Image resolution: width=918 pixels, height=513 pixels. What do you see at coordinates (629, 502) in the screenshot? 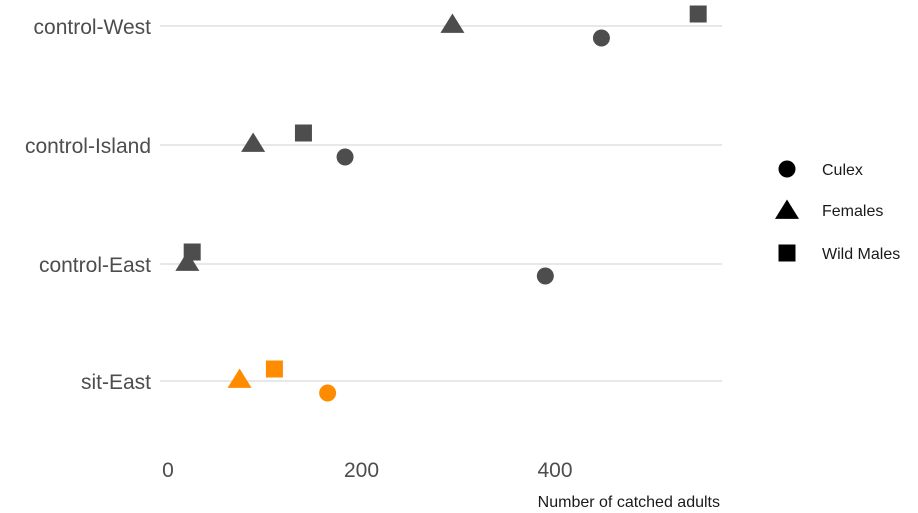
I see `x-axis-title: Number of catched adults` at bounding box center [629, 502].